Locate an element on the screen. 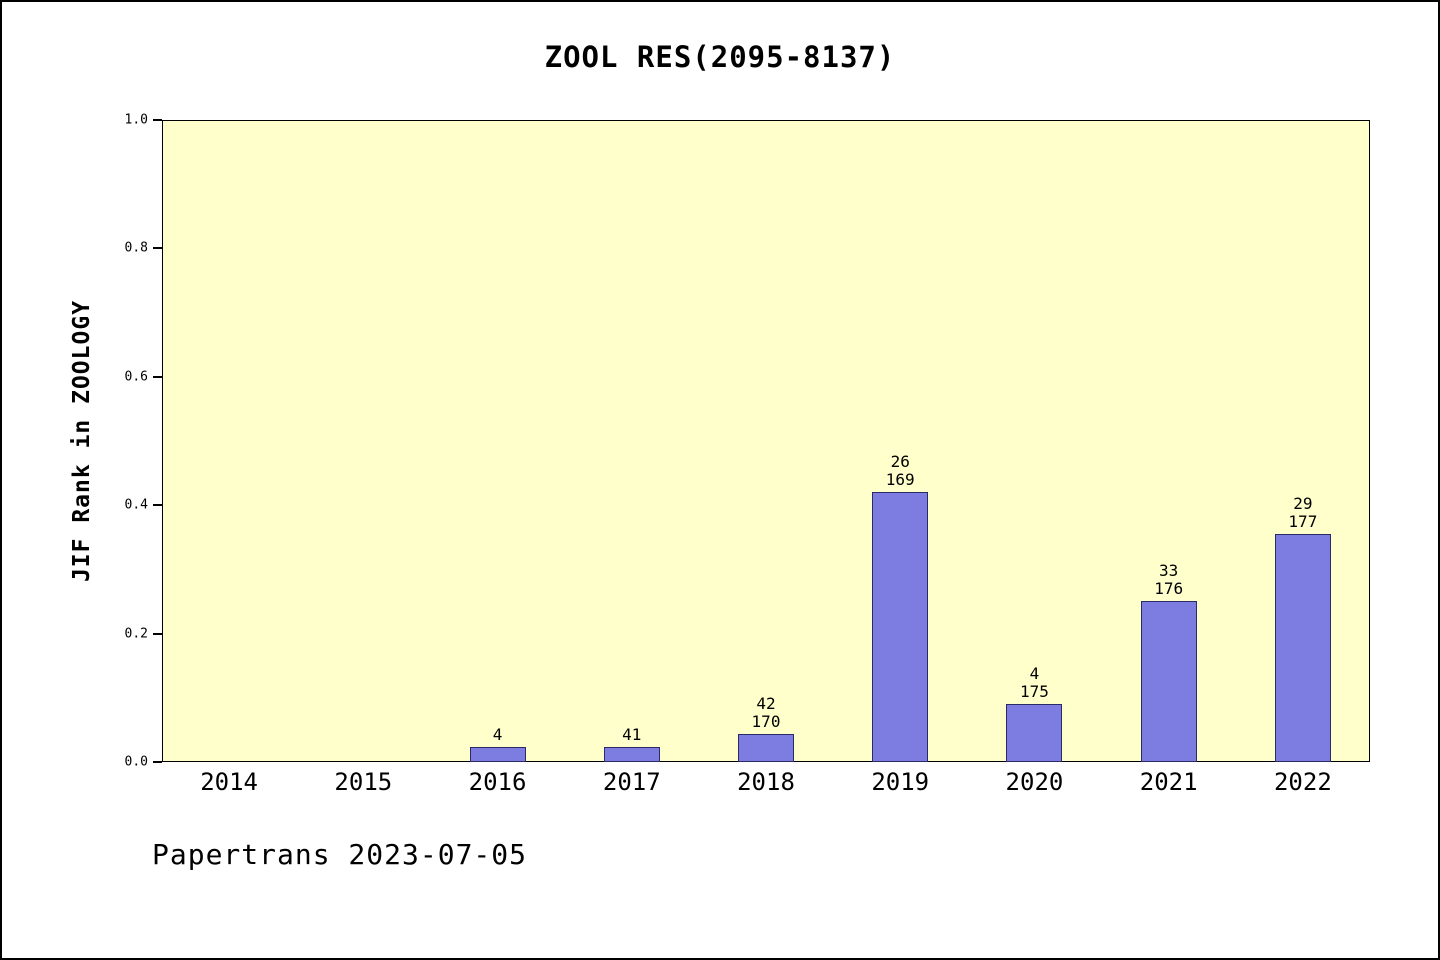 This screenshot has height=960, width=1440. bar-2018 is located at coordinates (766, 748).